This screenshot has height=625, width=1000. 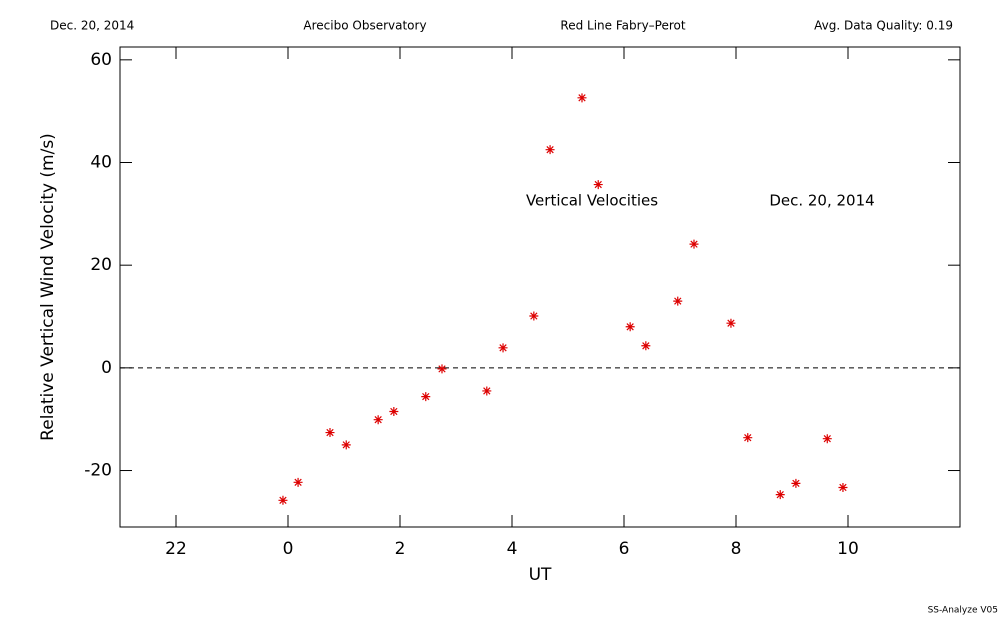 I want to click on header-site: Arecibo Observatory, so click(x=364, y=26).